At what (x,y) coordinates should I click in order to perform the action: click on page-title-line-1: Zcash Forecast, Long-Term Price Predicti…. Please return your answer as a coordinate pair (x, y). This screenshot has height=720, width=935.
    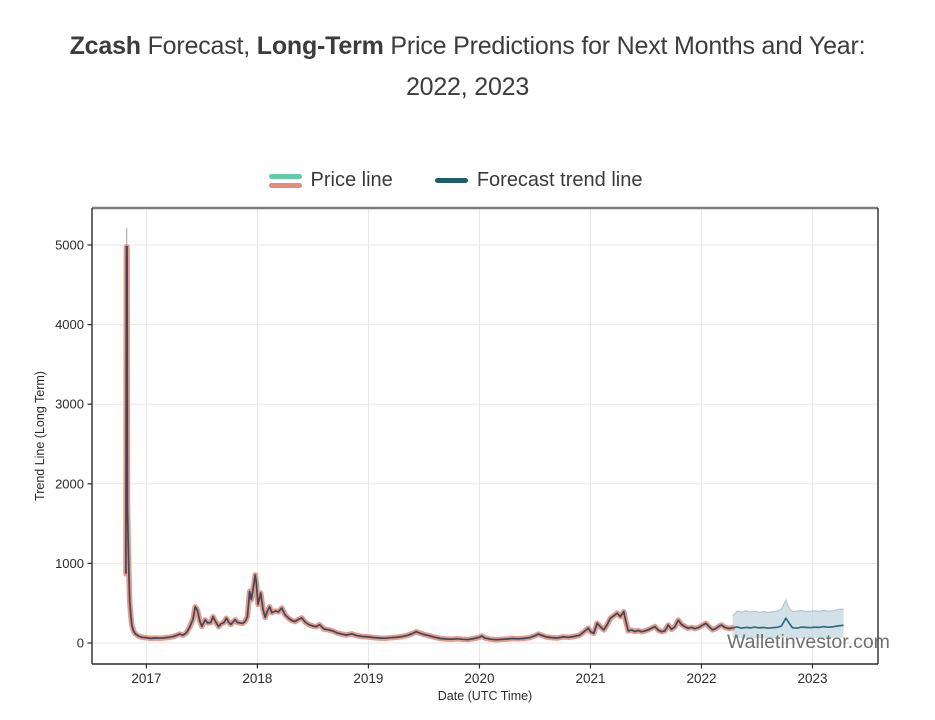
    Looking at the image, I should click on (467, 46).